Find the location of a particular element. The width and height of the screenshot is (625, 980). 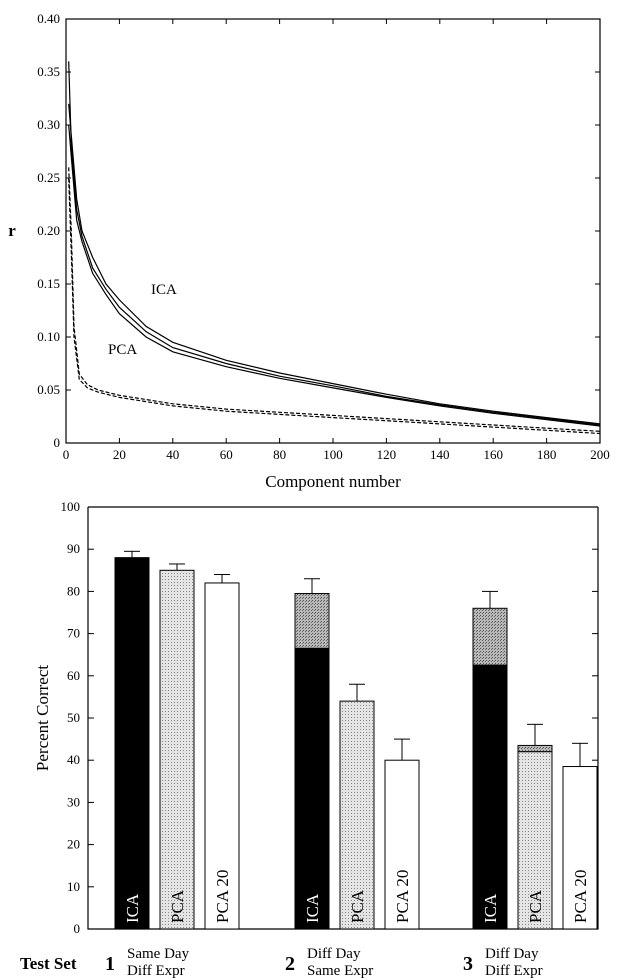

bar-y-axis-title: Percent Correct is located at coordinates (42, 718).